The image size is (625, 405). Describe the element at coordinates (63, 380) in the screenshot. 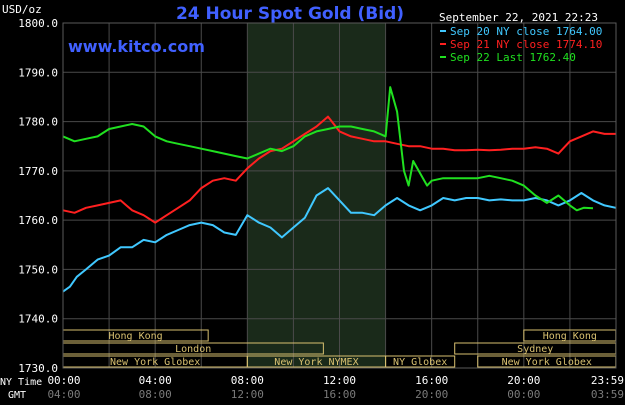

I see `x-tick-ny: 00:00` at that location.